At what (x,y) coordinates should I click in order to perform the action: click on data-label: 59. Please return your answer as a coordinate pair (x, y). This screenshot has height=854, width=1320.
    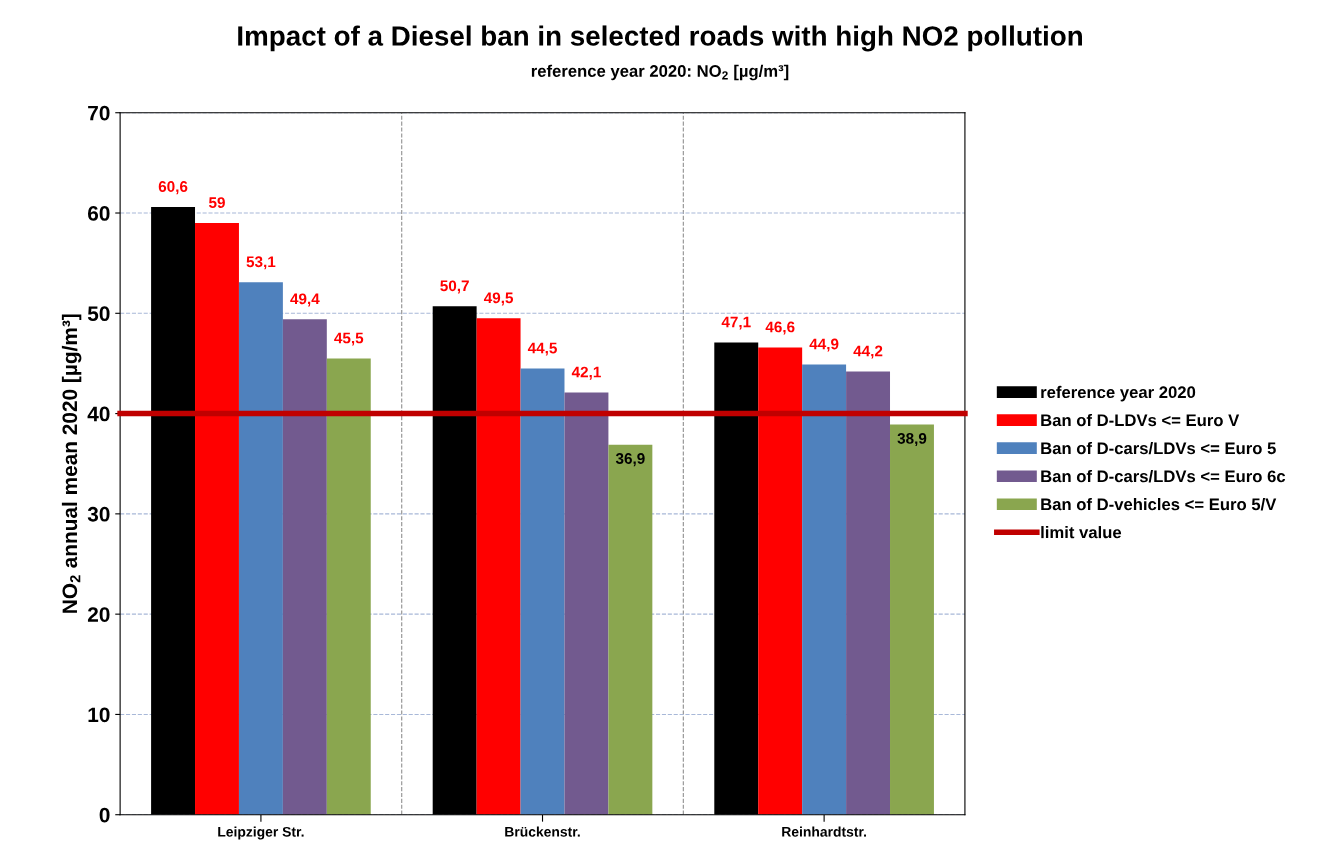
    Looking at the image, I should click on (216, 202).